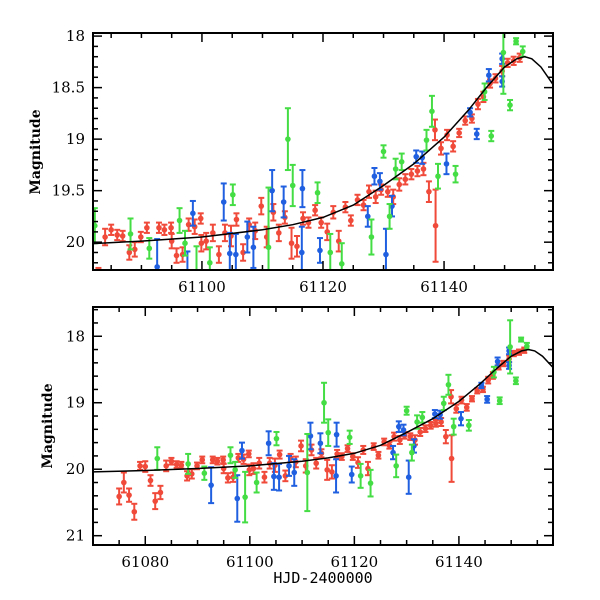 The width and height of the screenshot is (600, 600). I want to click on x-tick-label: 61140, so click(459, 562).